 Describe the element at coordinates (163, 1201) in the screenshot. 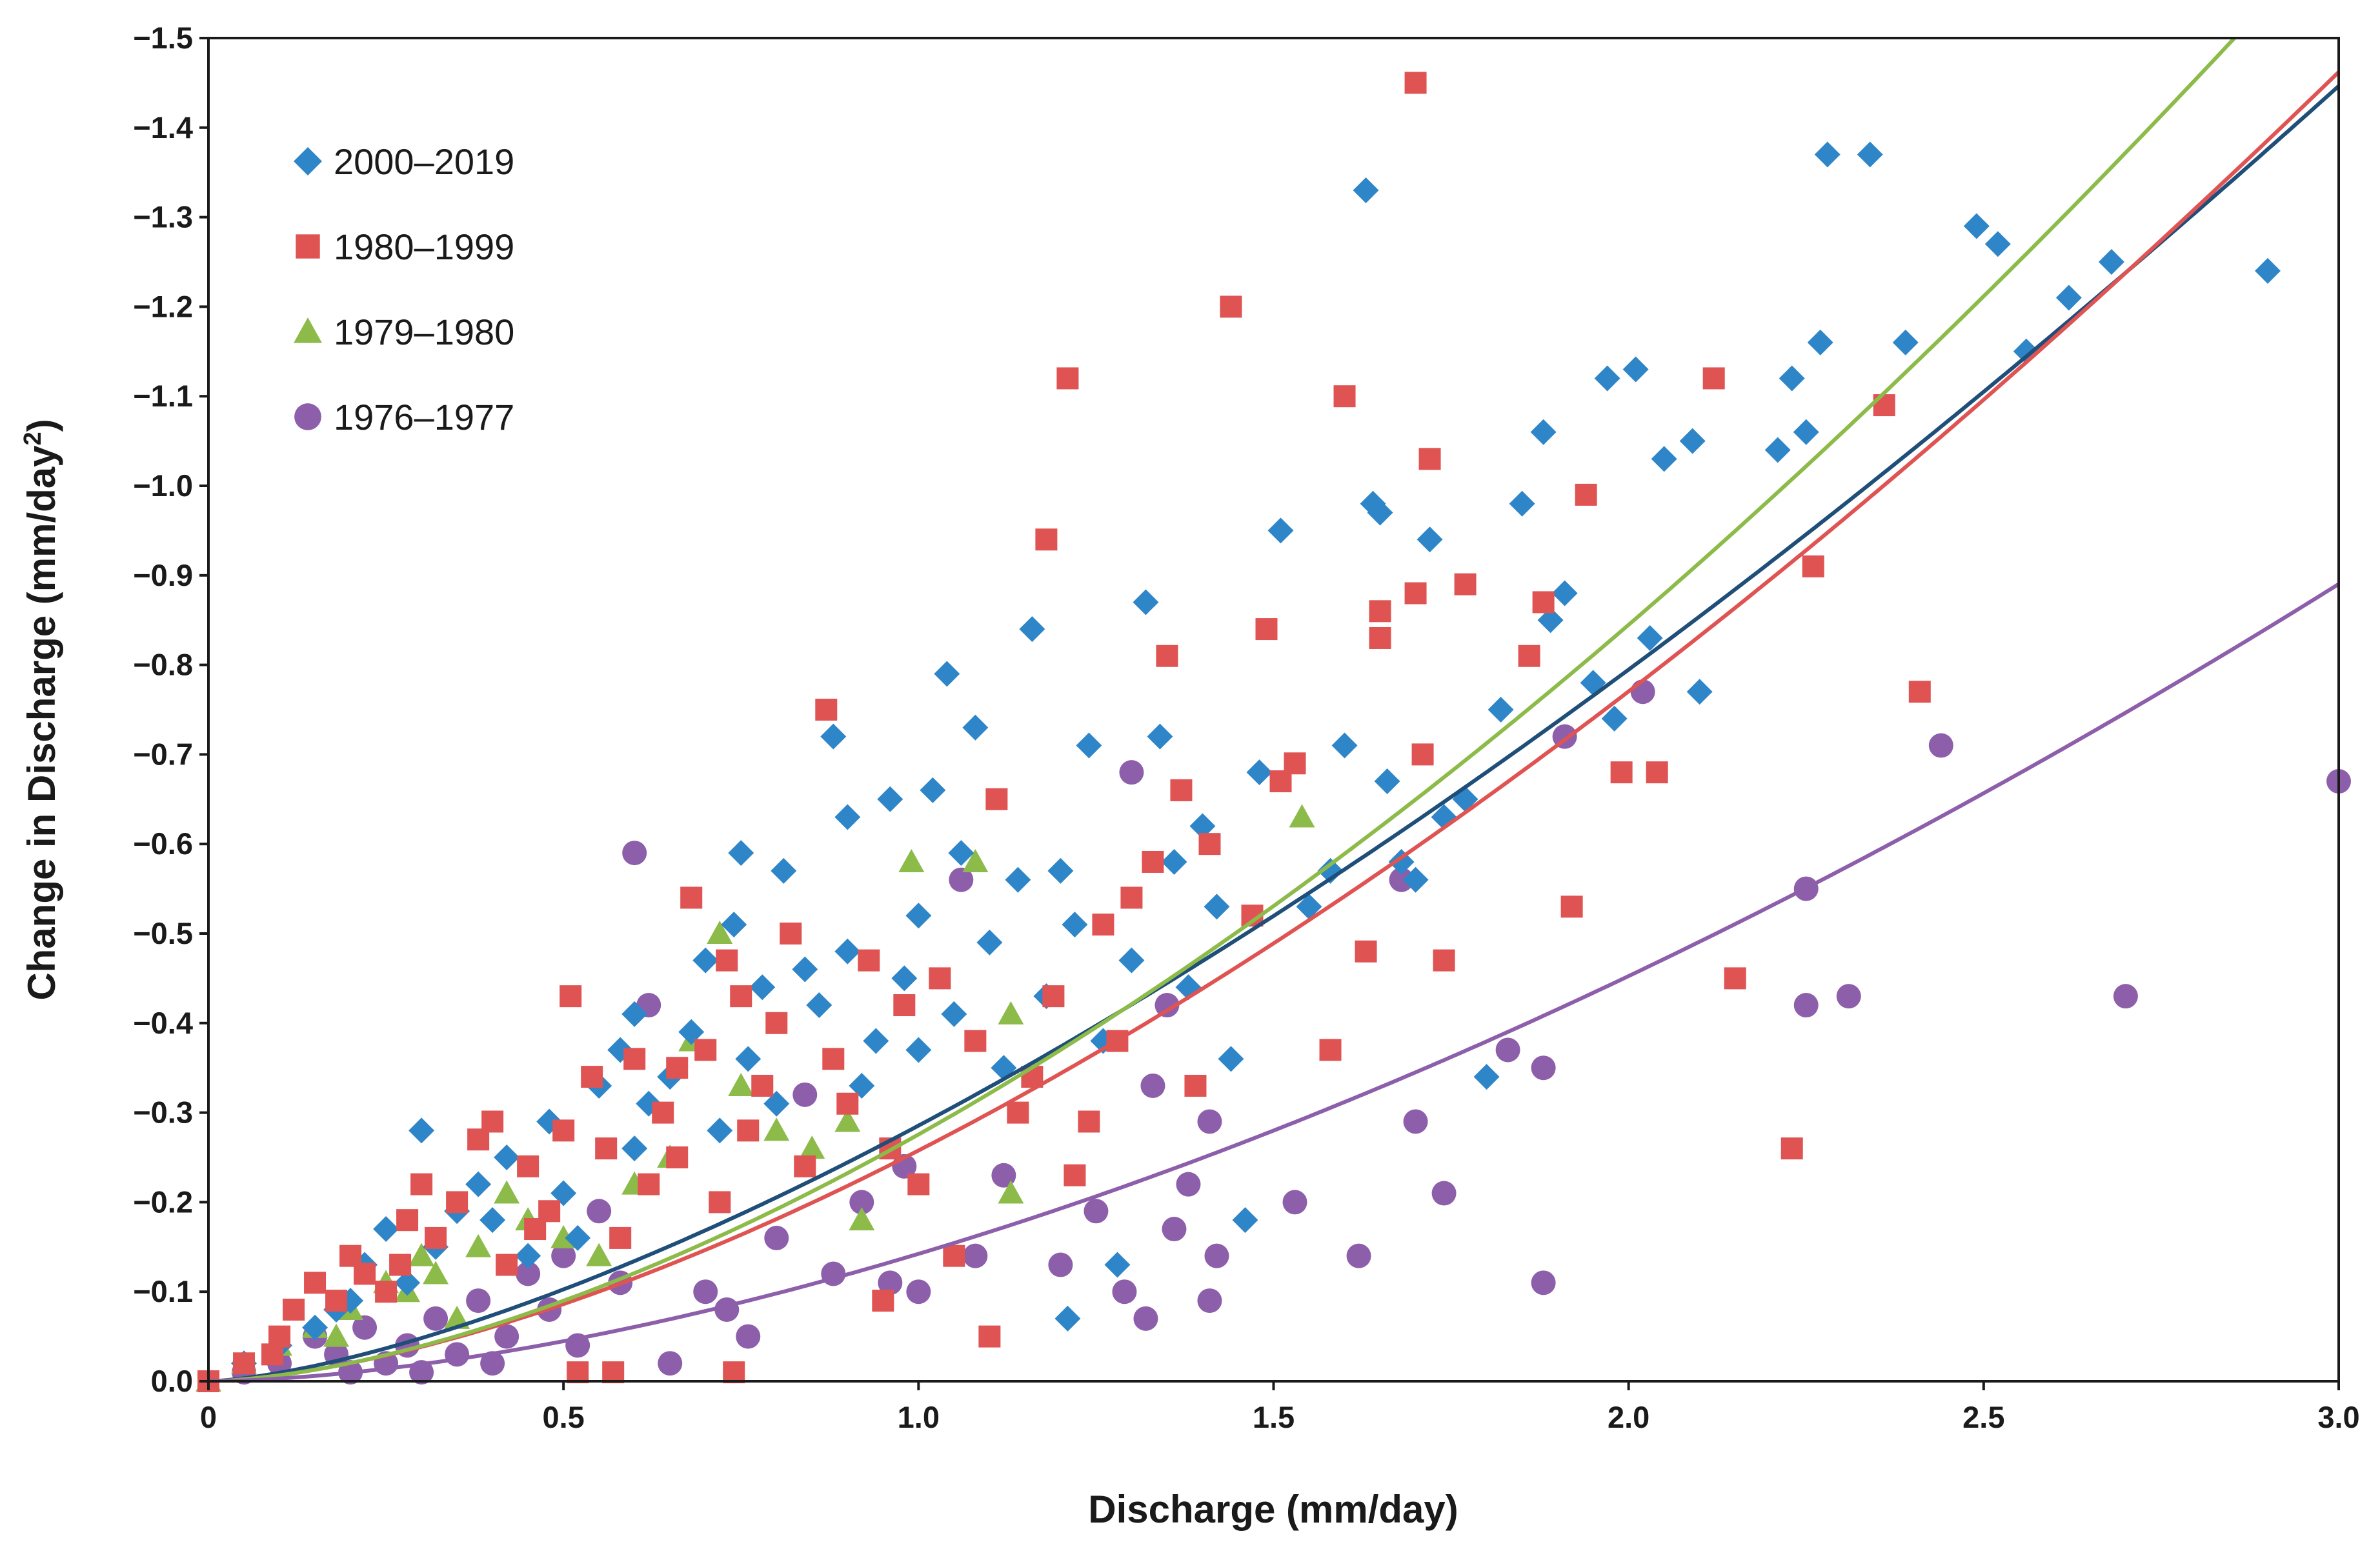

I see `y-tick-label: −0.2` at that location.